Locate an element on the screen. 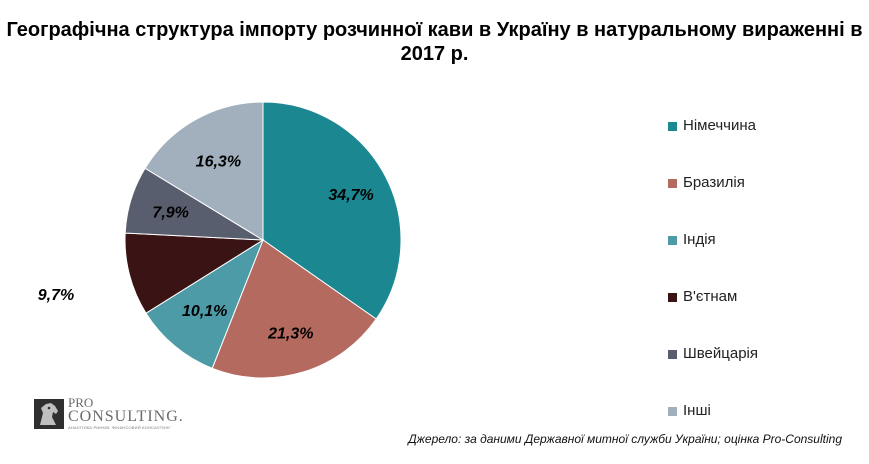 Image resolution: width=869 pixels, height=464 pixels. data-label-6: 16,3% is located at coordinates (218, 162).